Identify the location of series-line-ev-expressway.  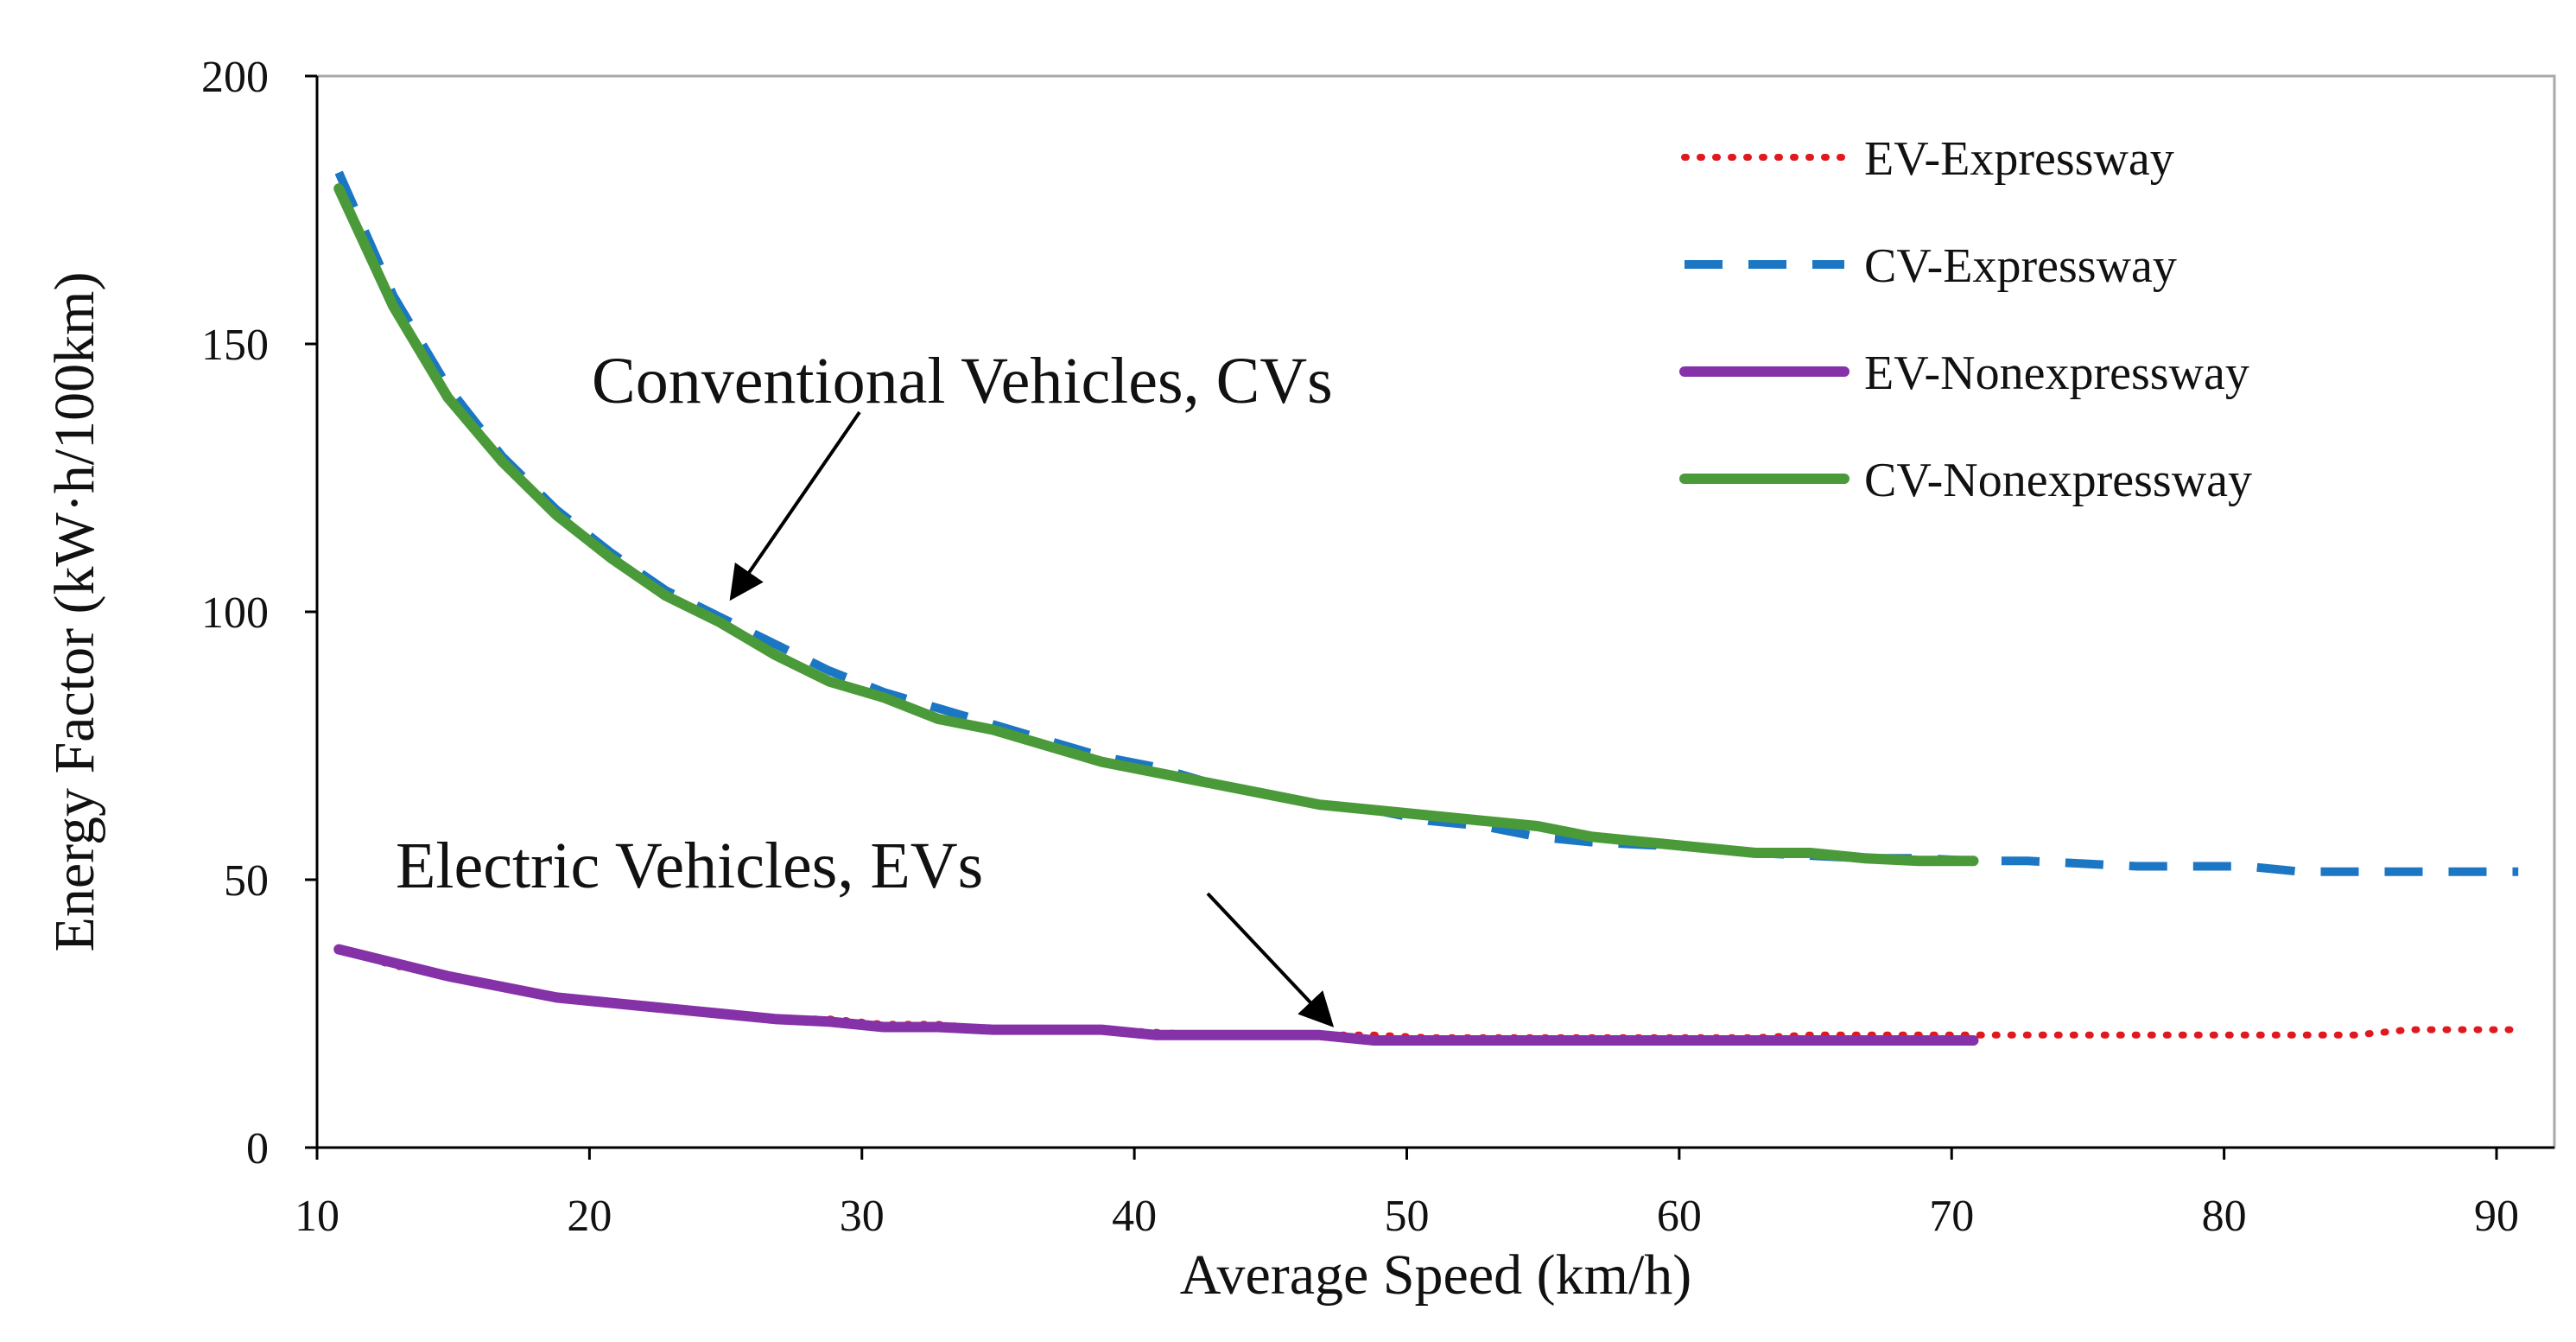
(1428, 993).